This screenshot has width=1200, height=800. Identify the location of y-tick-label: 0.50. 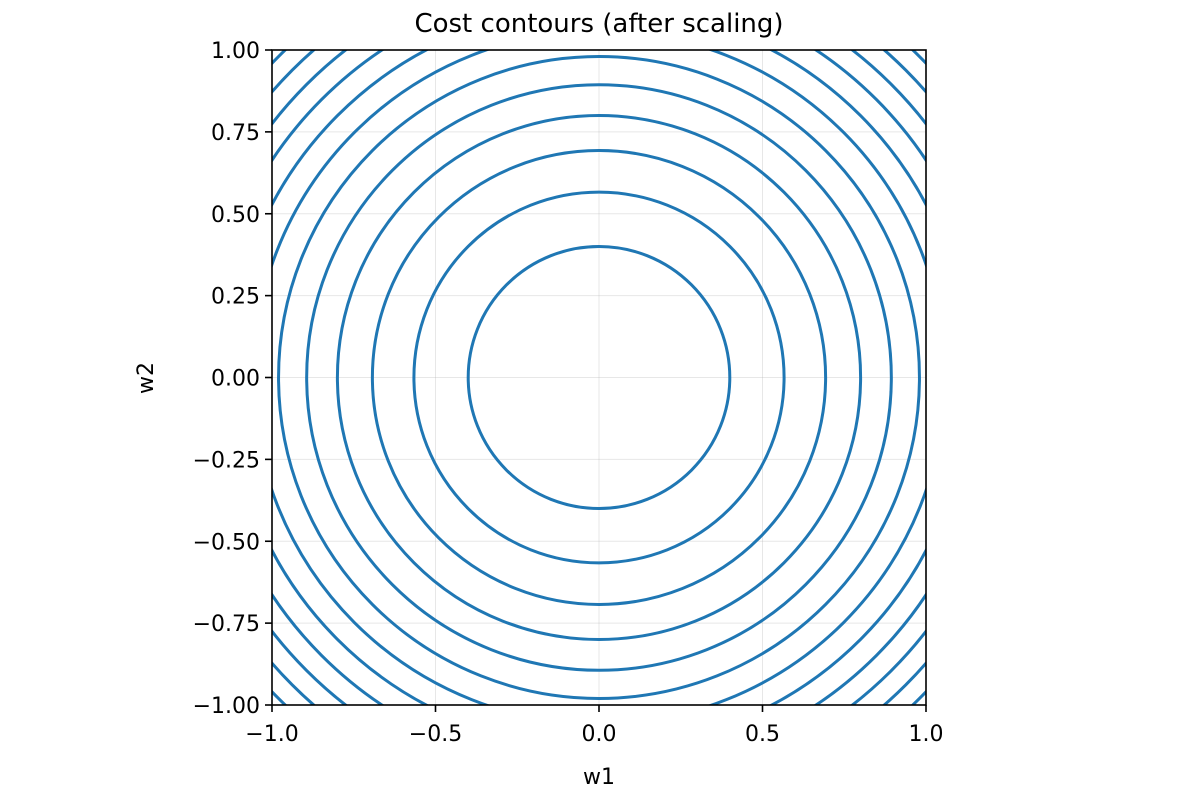
(235, 215).